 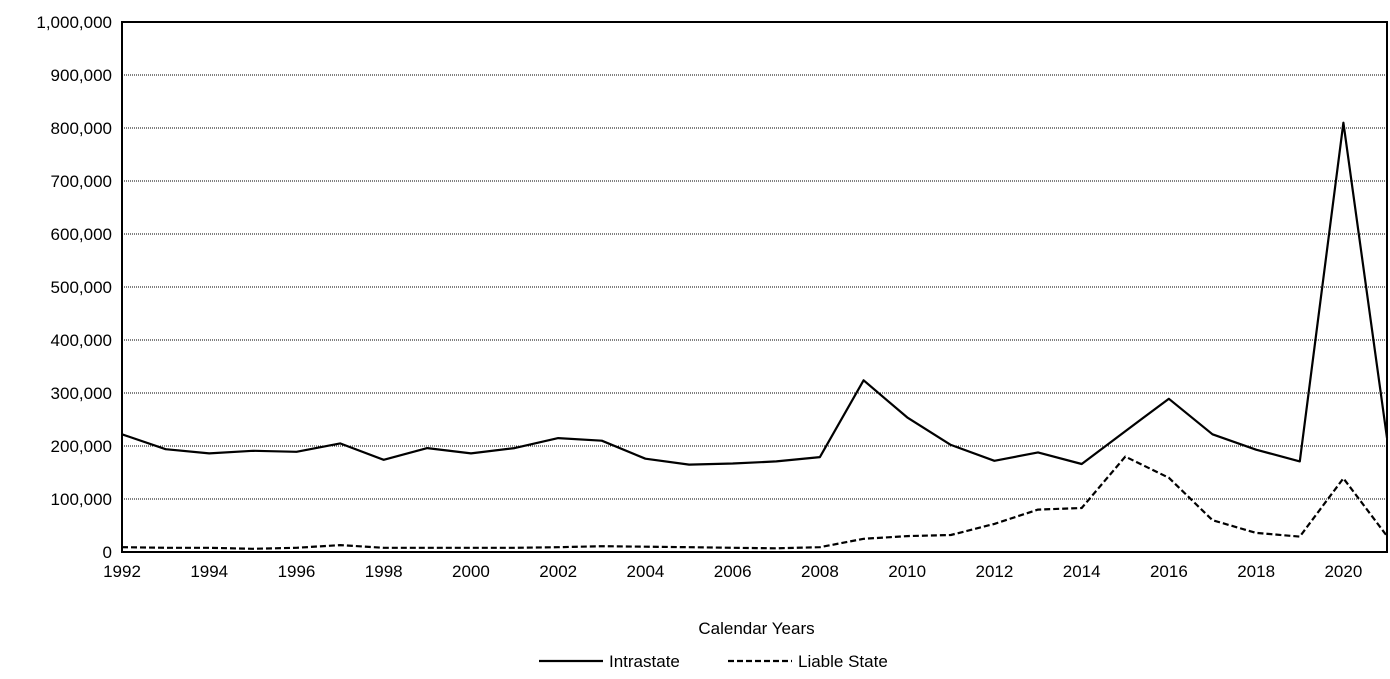 I want to click on x-tick-label: 1992, so click(x=122, y=571).